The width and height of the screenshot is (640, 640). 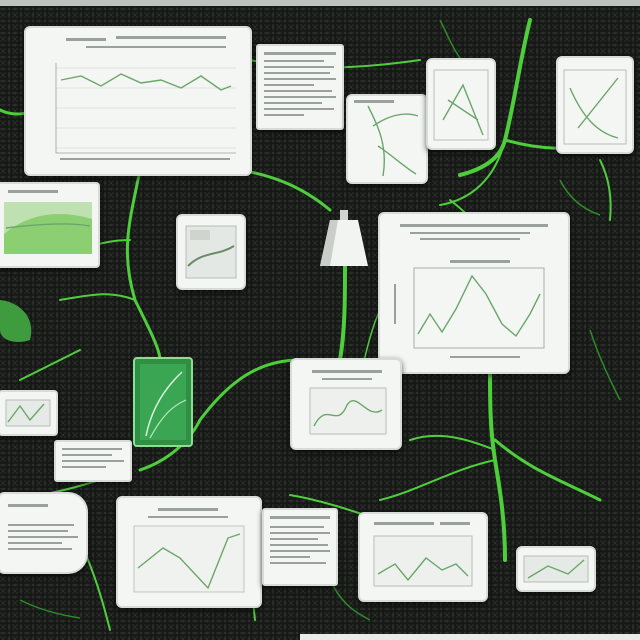 What do you see at coordinates (474, 293) in the screenshot?
I see `chart-card-large` at bounding box center [474, 293].